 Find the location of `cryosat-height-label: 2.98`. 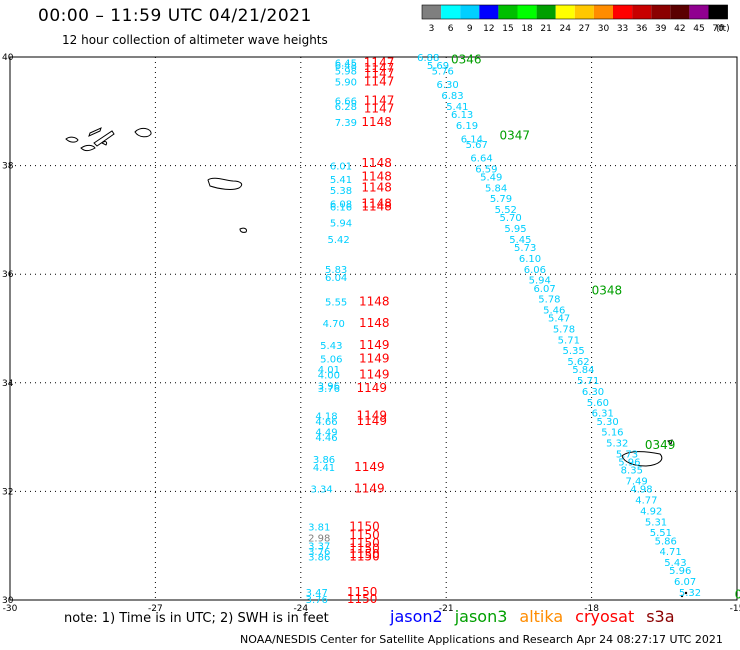

cryosat-height-label: 2.98 is located at coordinates (319, 539).